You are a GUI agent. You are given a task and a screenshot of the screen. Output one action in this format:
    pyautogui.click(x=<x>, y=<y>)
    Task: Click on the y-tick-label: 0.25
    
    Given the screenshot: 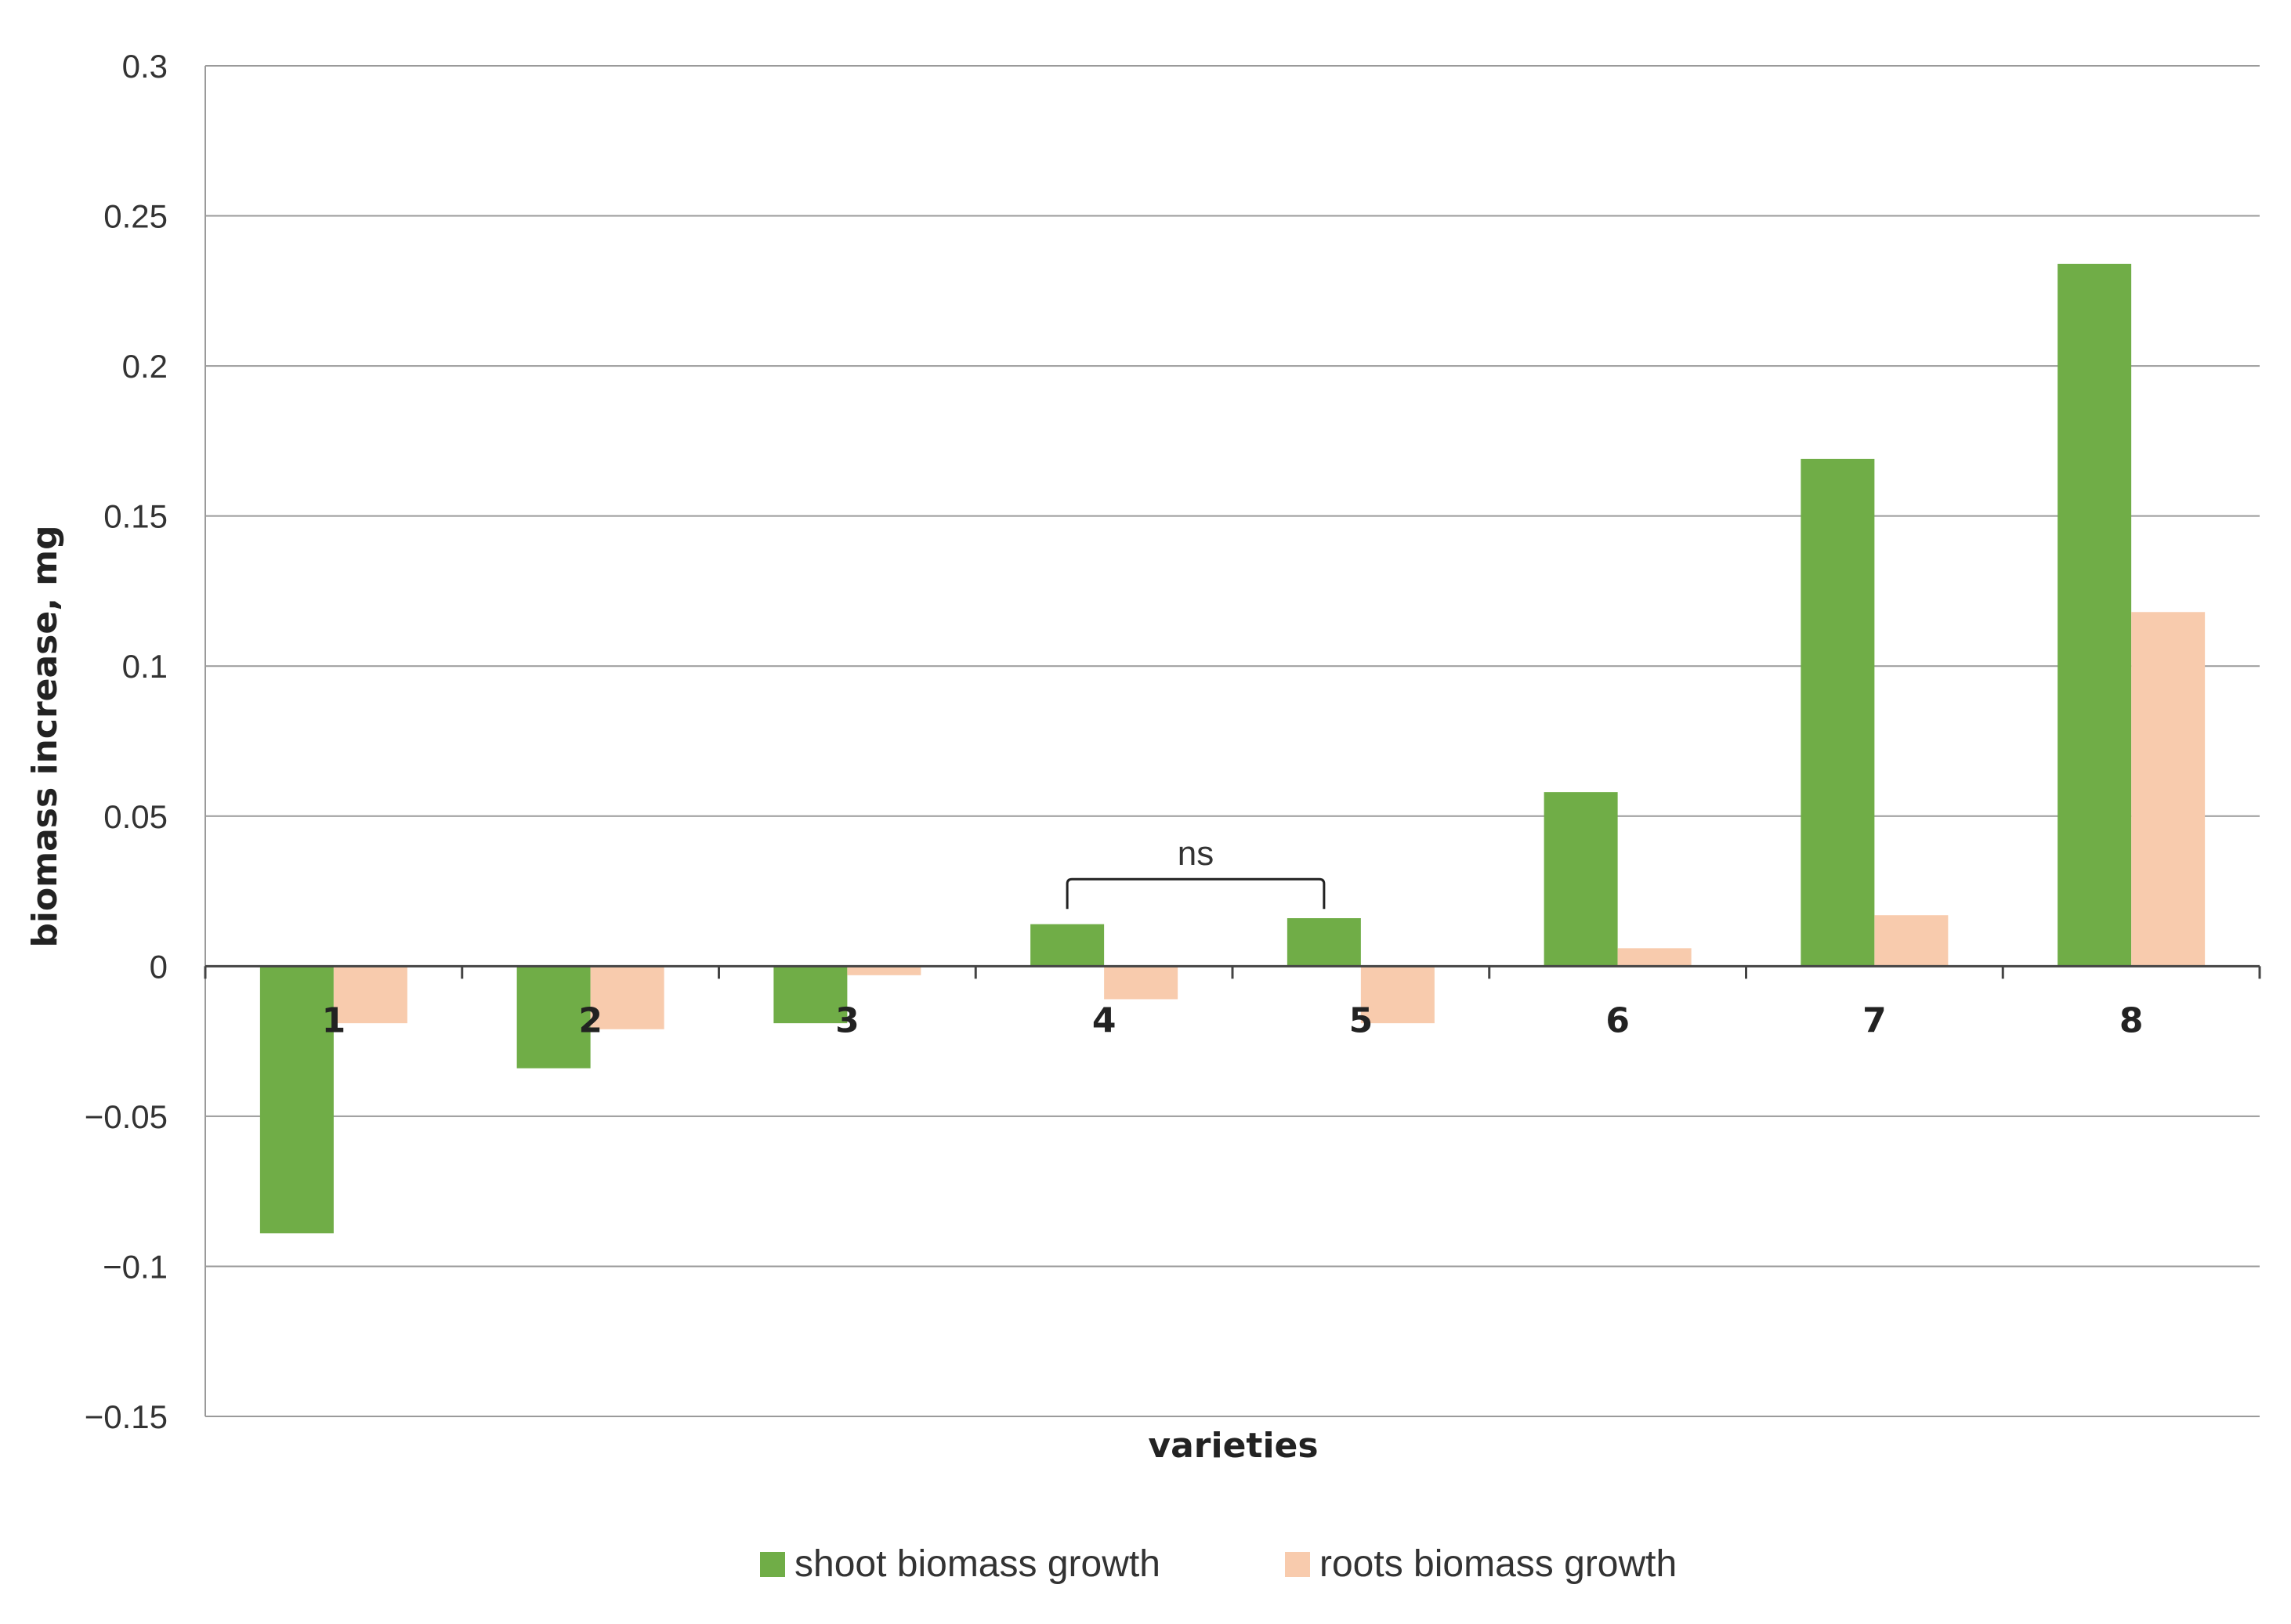 What is the action you would take?
    pyautogui.click(x=135, y=216)
    